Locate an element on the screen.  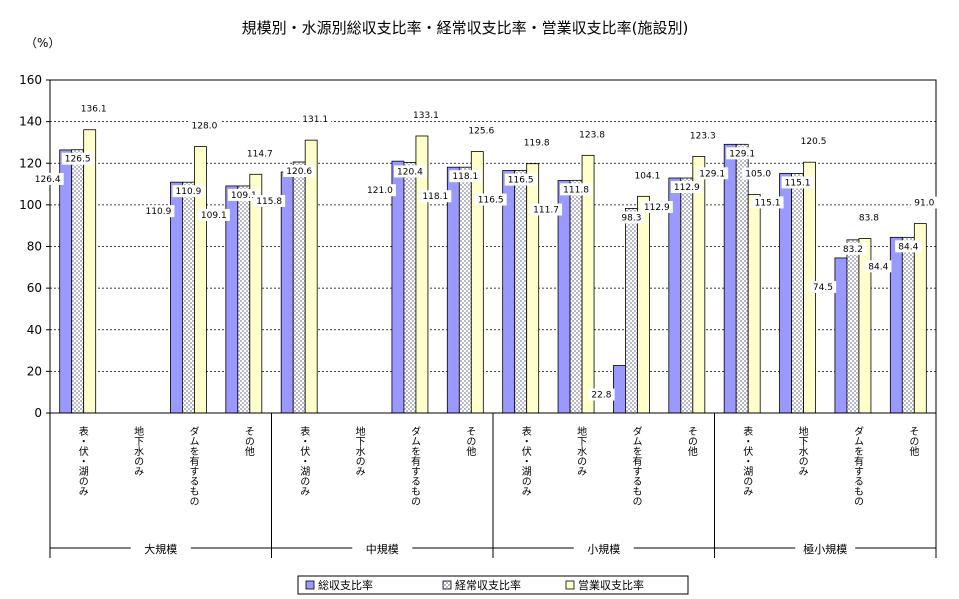
group-label: 大規模 is located at coordinates (160, 549).